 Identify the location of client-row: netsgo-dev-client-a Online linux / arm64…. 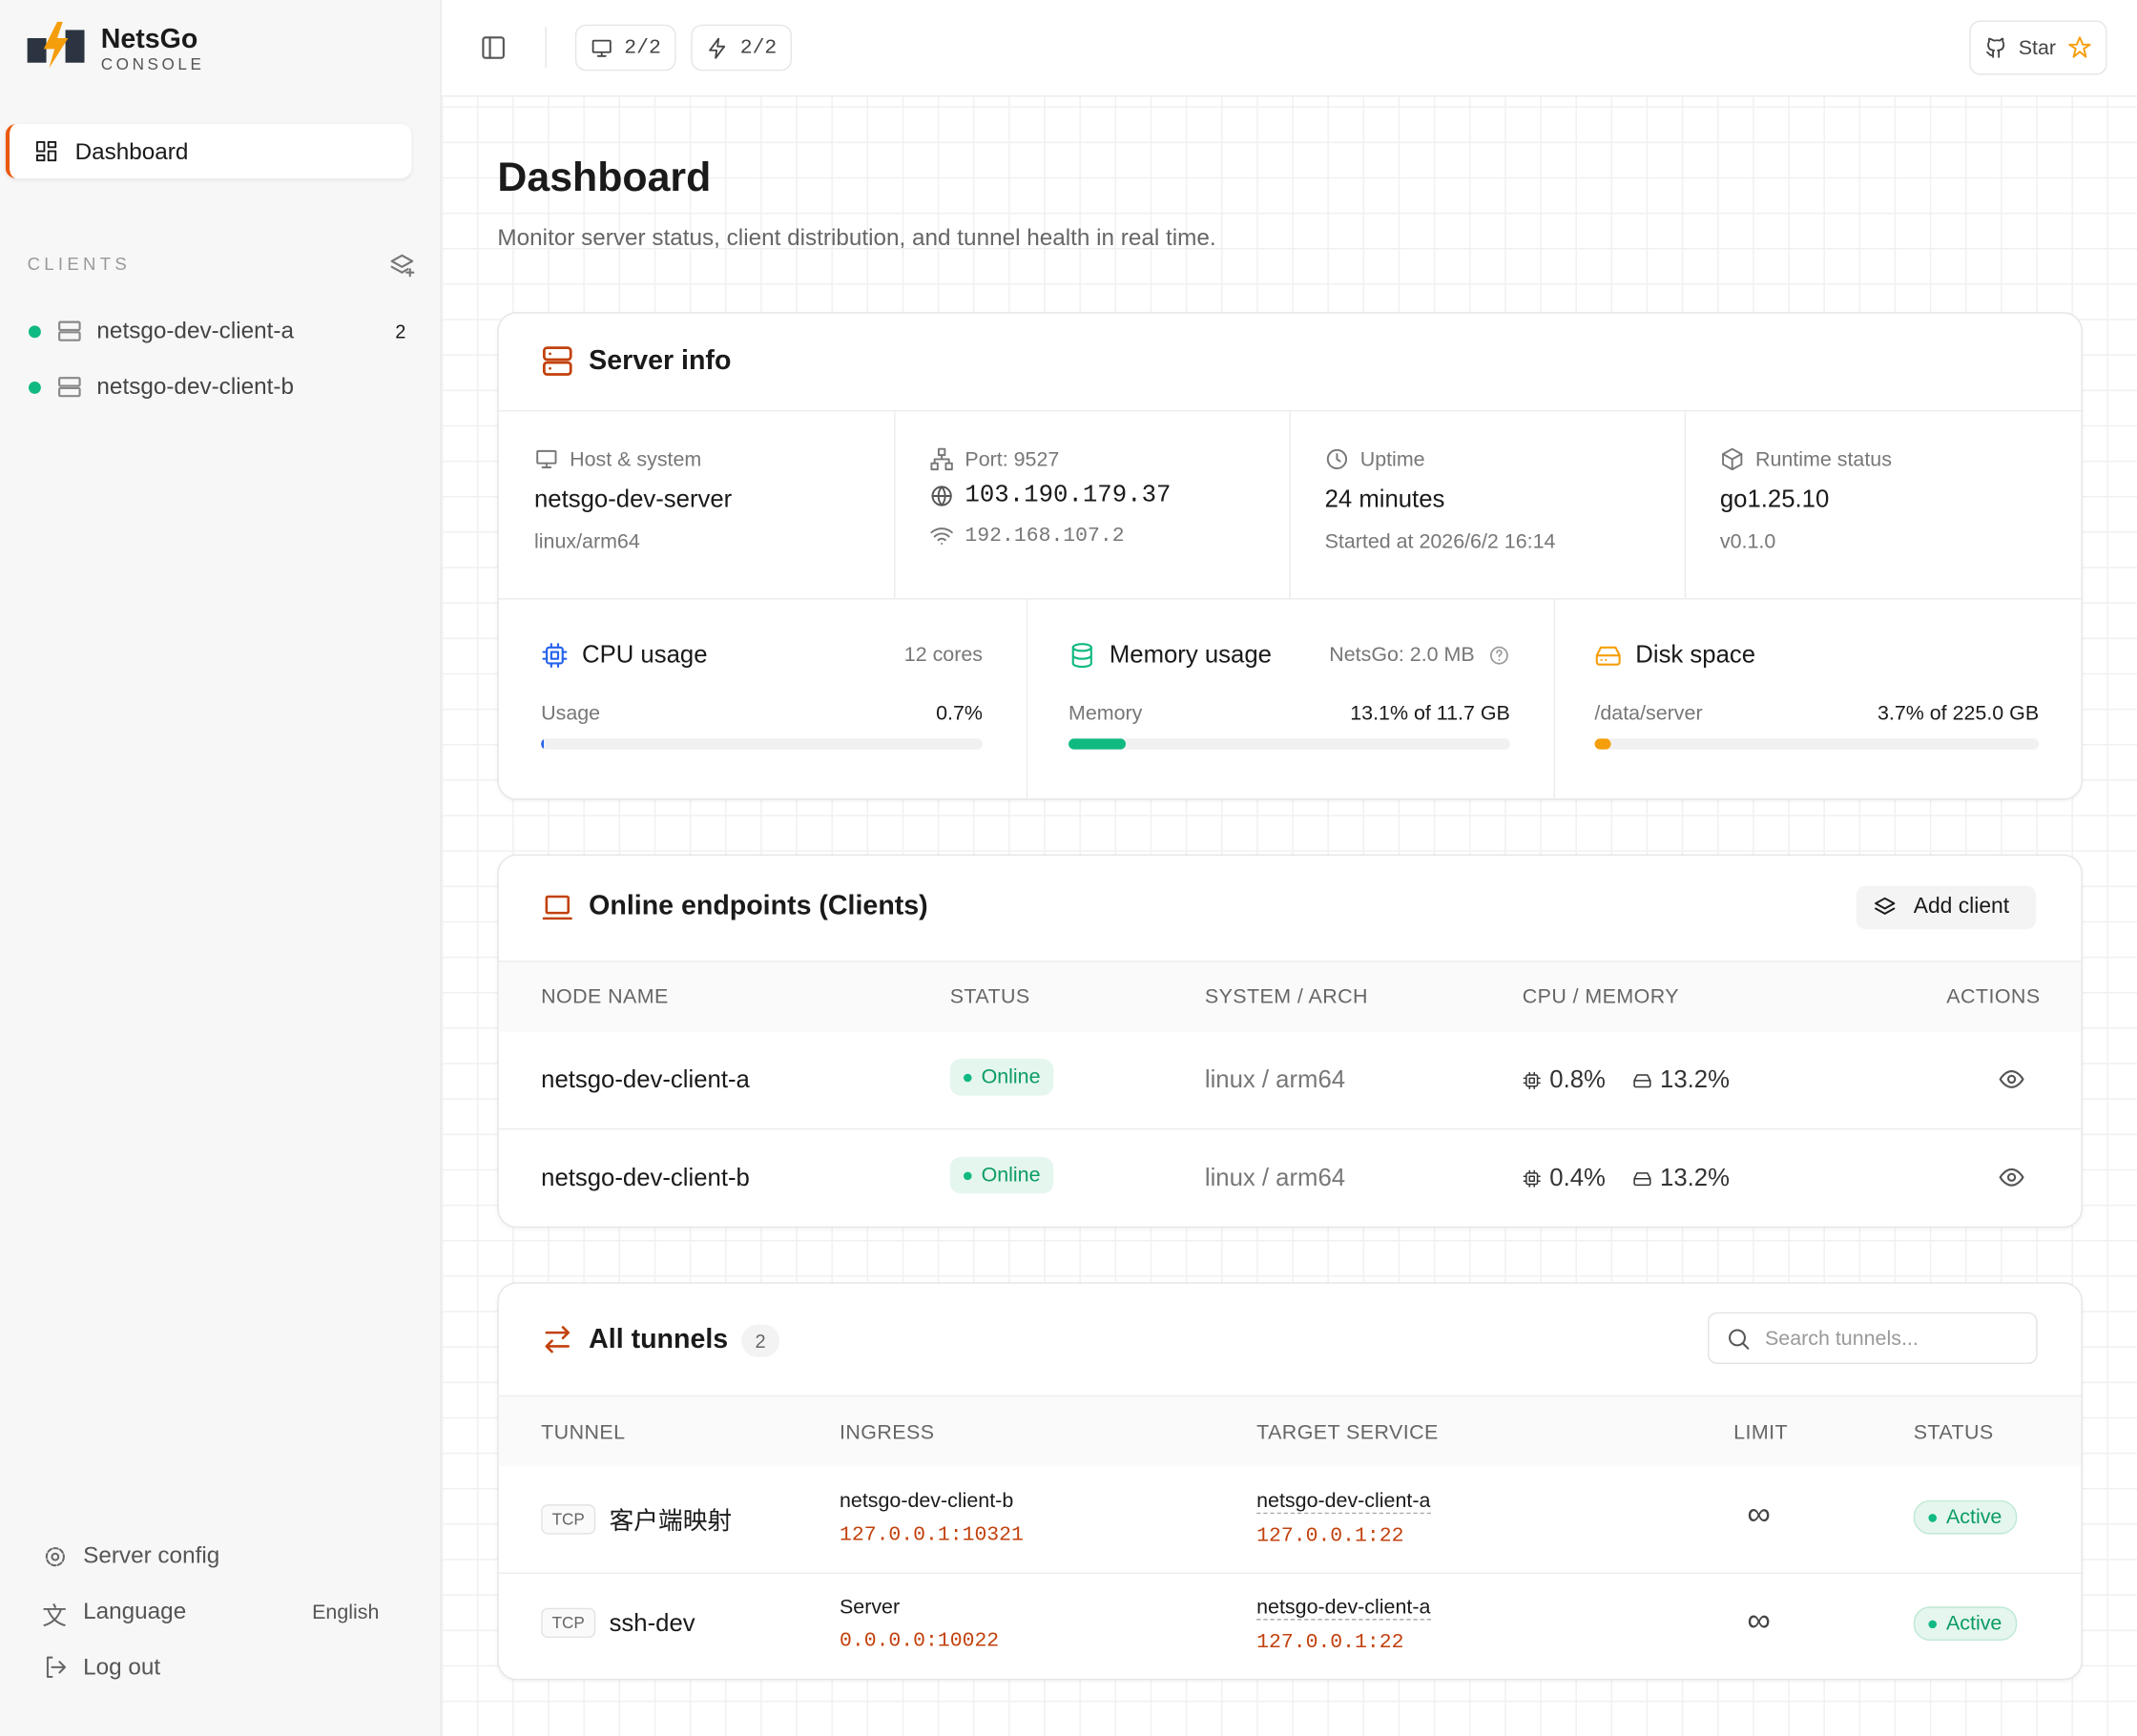
(1290, 1079).